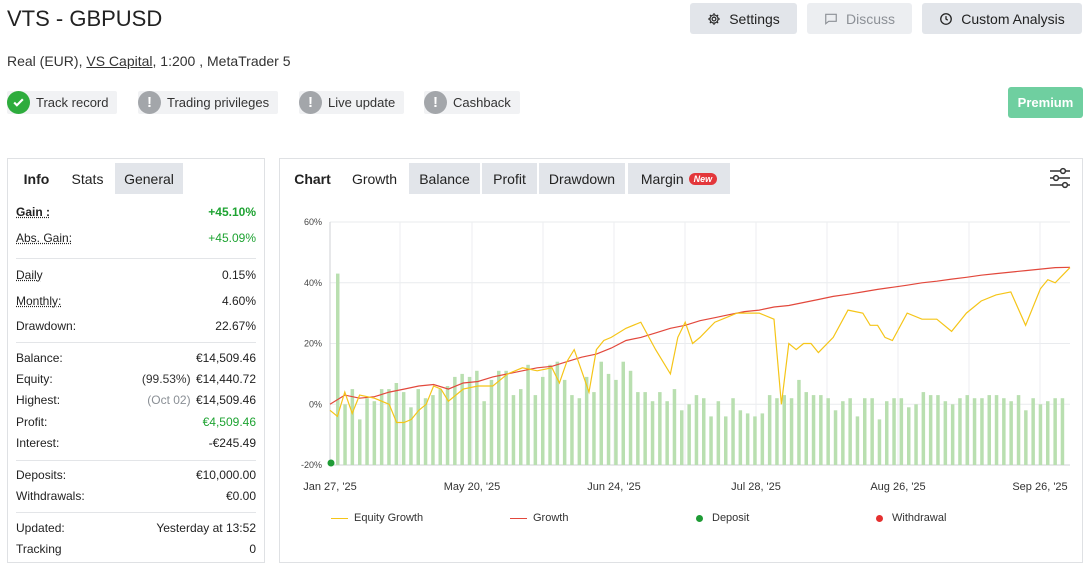 This screenshot has width=1086, height=571. What do you see at coordinates (743, 18) in the screenshot?
I see `settings-button: Settings` at bounding box center [743, 18].